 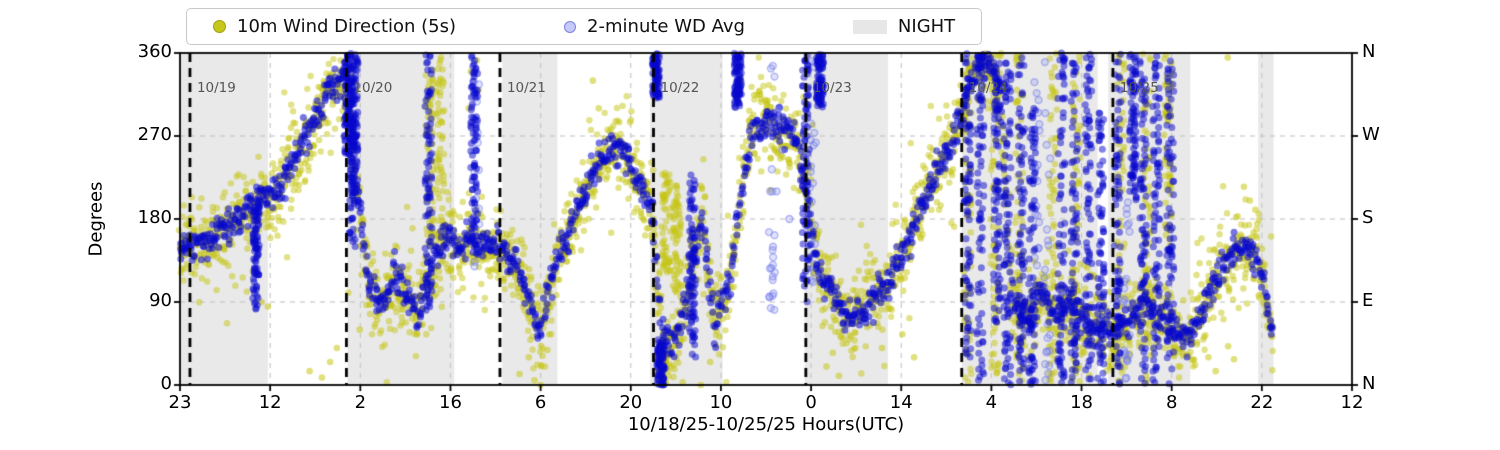 I want to click on avg-dot-icon, so click(x=570, y=26).